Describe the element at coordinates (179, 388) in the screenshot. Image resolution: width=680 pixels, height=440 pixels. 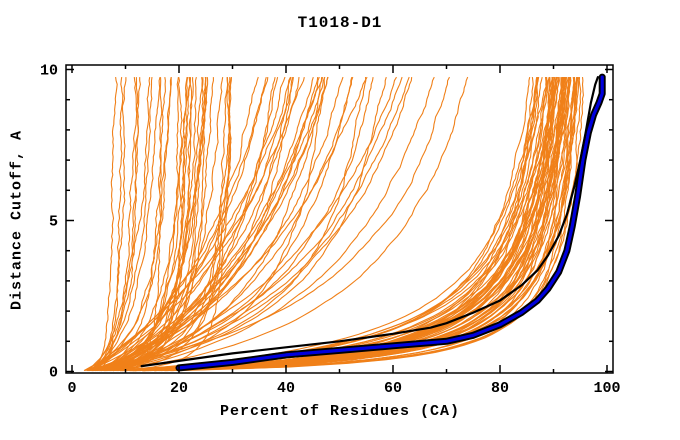
I see `x-tick-label: 20` at that location.